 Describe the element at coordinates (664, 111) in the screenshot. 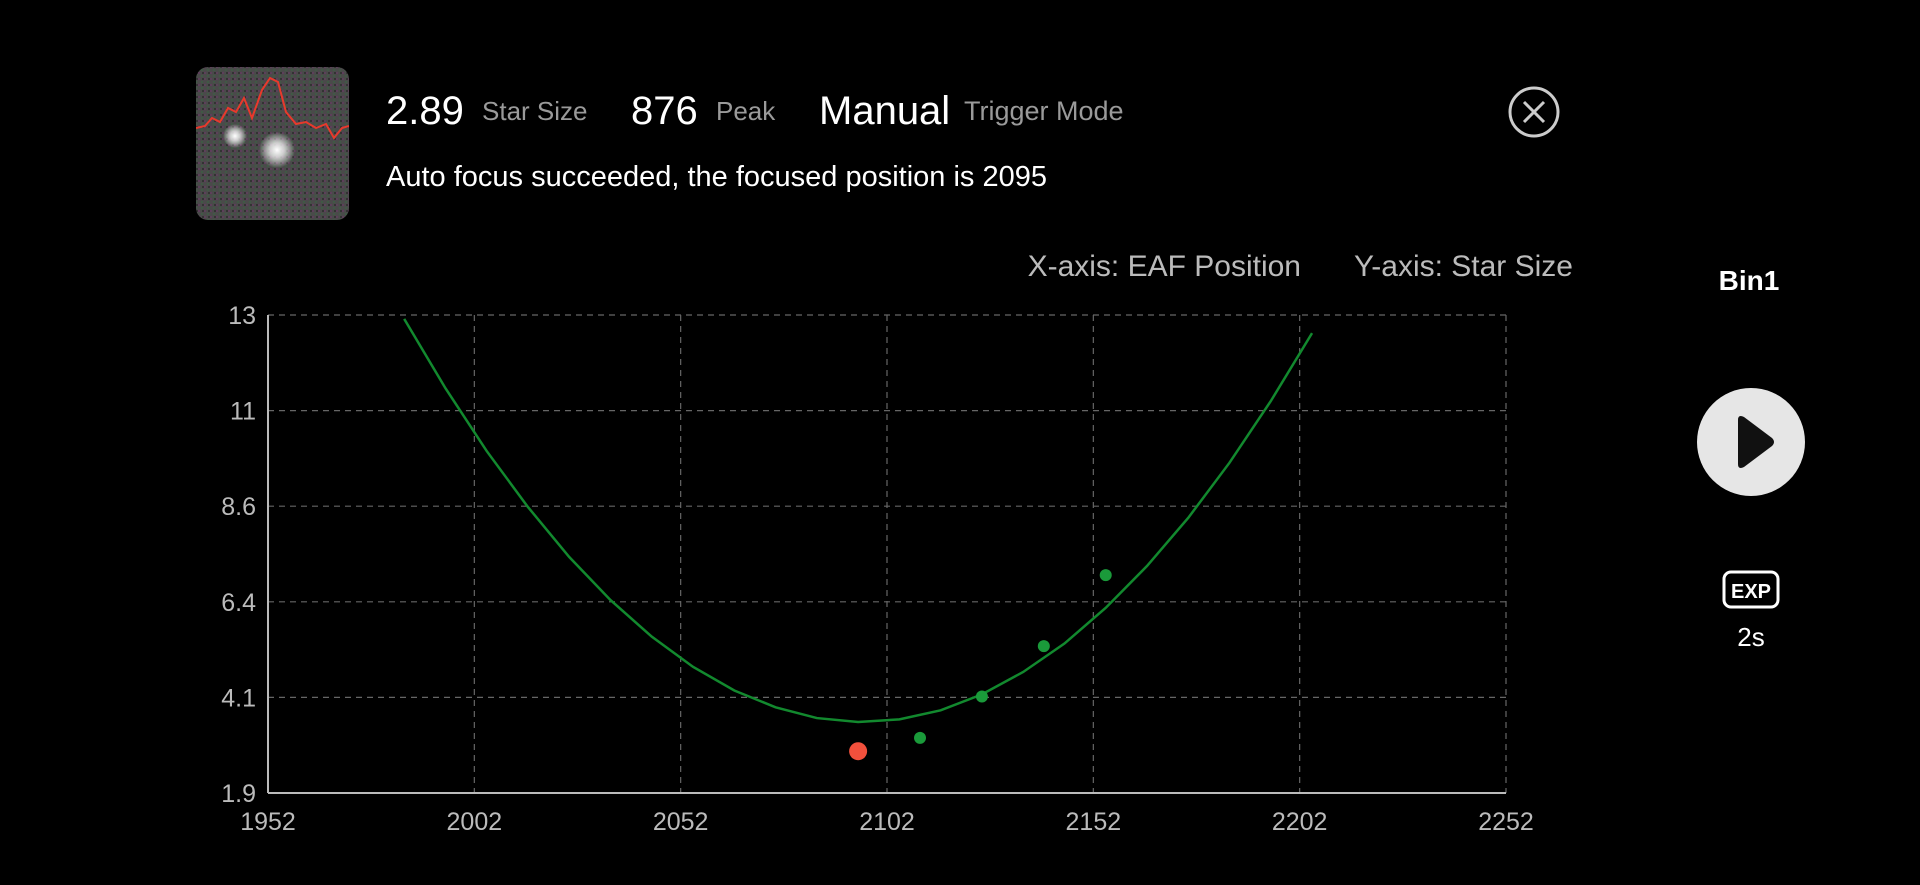

I see `peak-value: 876` at that location.